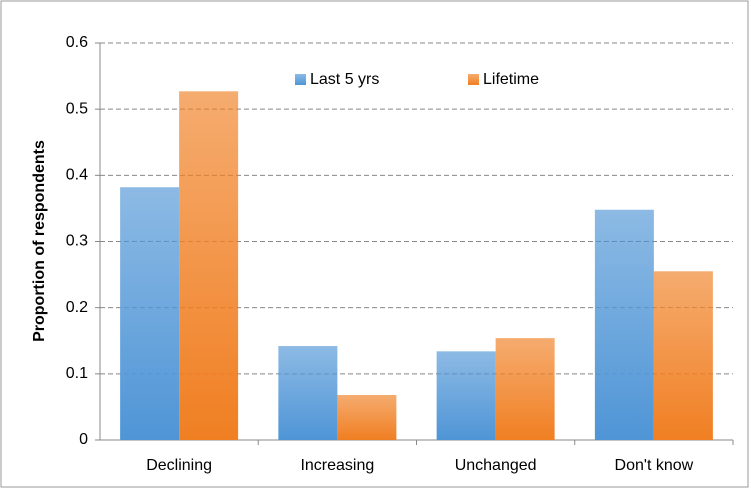 This screenshot has height=494, width=751. I want to click on y-tick-label: 0, so click(83, 439).